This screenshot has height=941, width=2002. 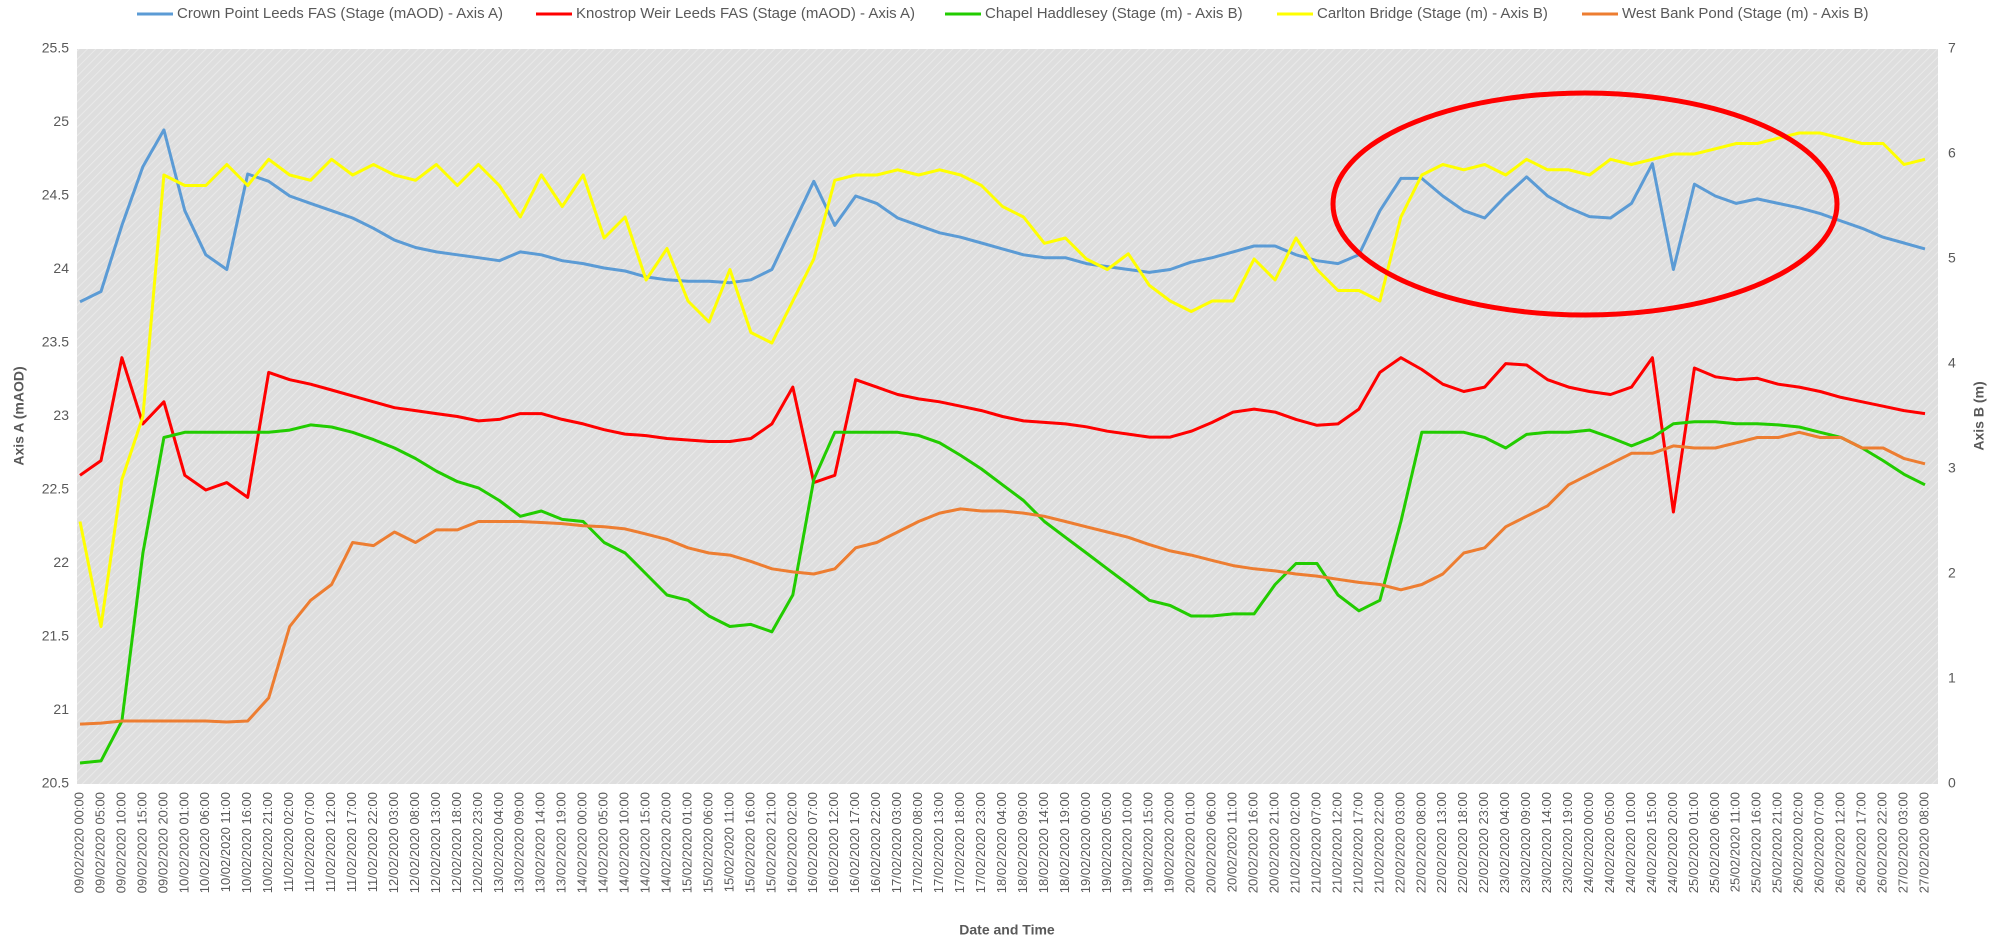 What do you see at coordinates (141, 842) in the screenshot?
I see `x-tick-label: 09/02/2020 15:00` at bounding box center [141, 842].